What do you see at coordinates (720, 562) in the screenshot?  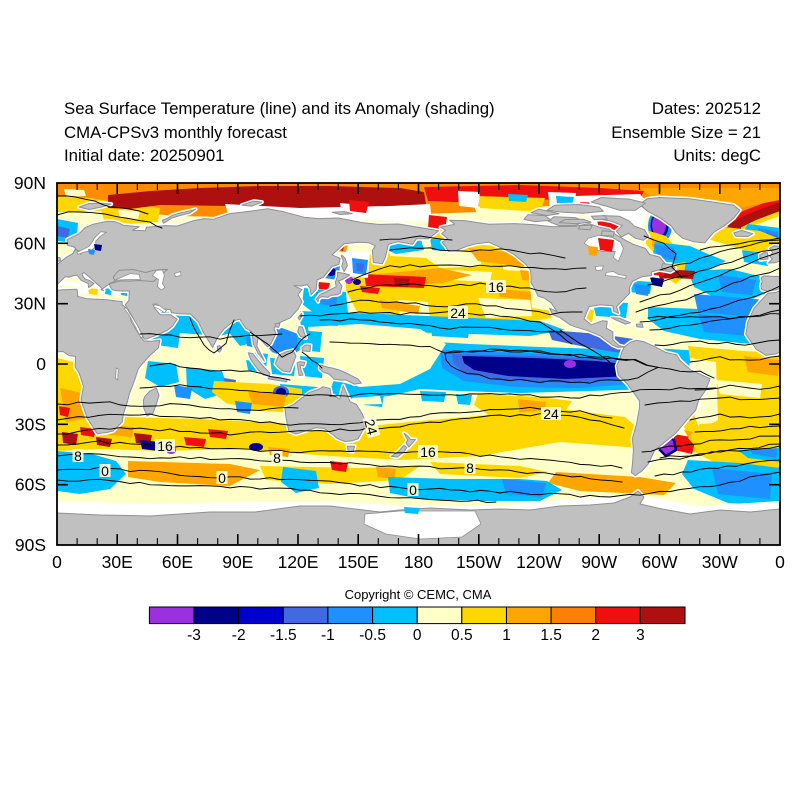 I see `svg-text: 30W` at bounding box center [720, 562].